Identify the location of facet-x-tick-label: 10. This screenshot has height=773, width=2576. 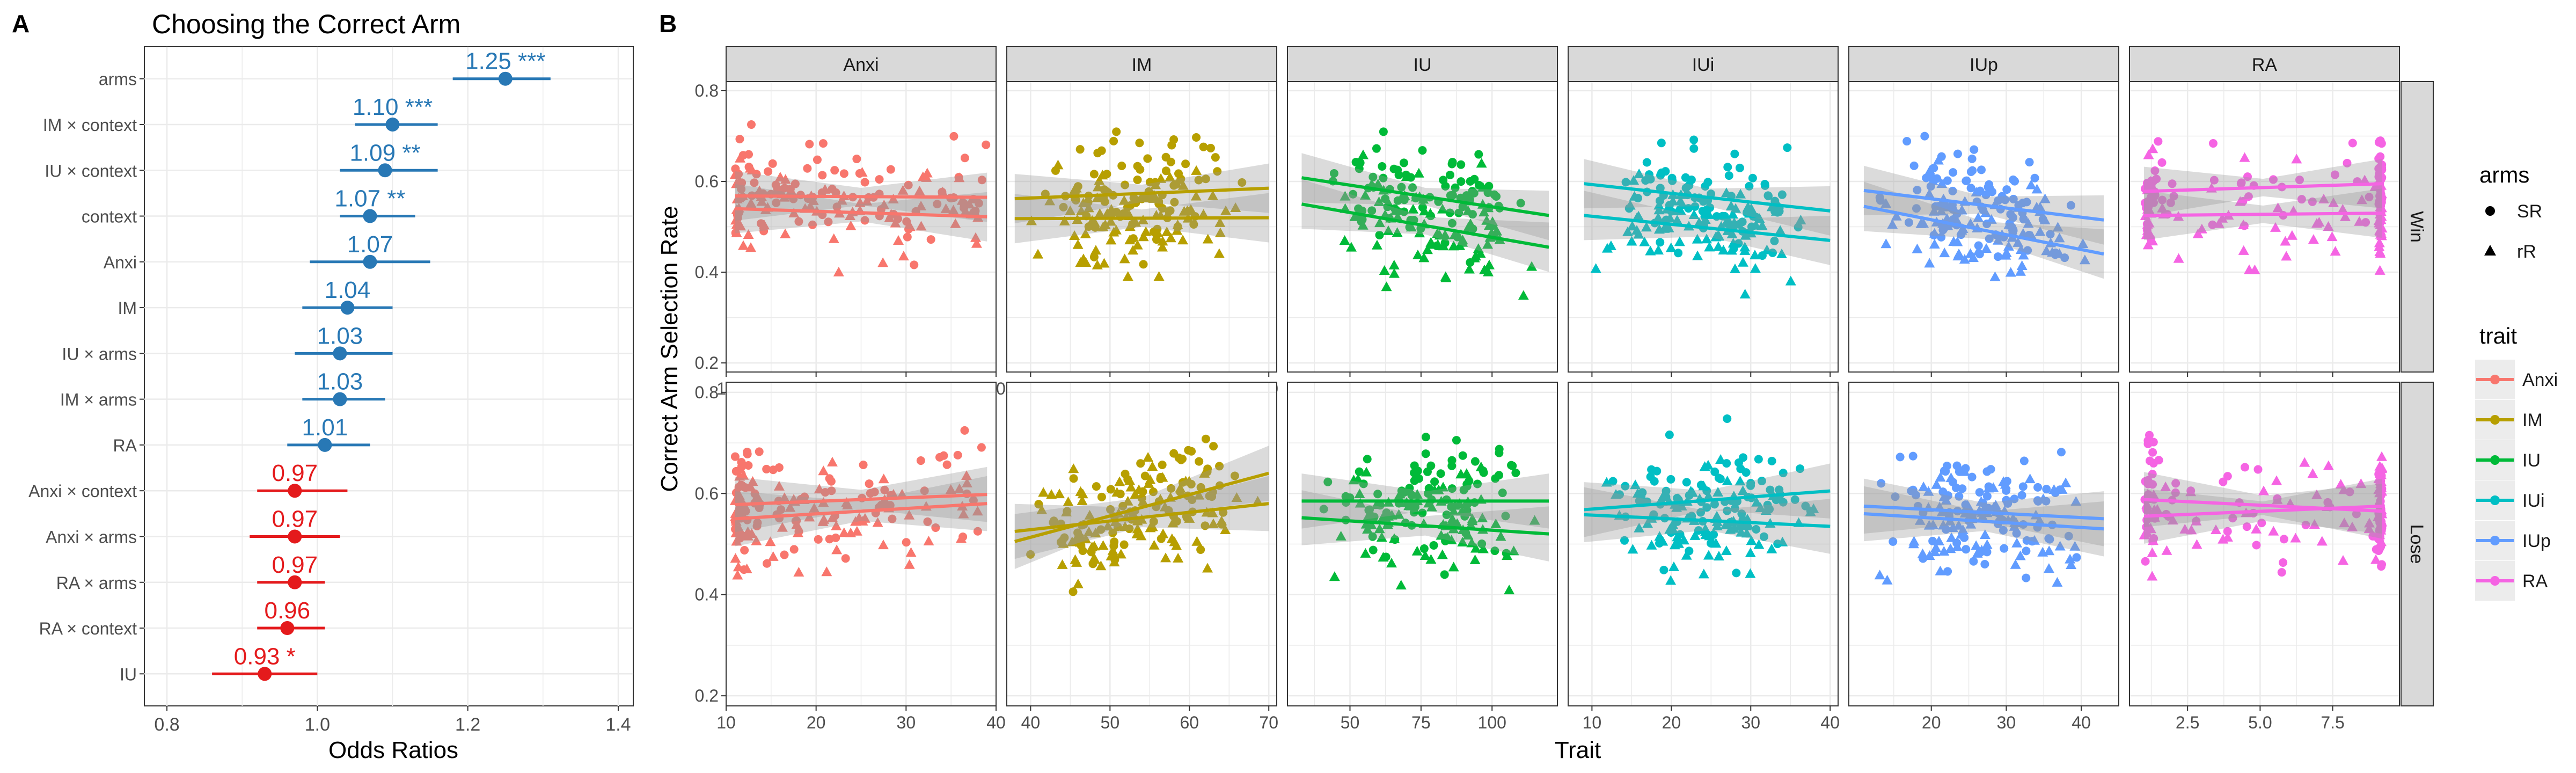
(1592, 722).